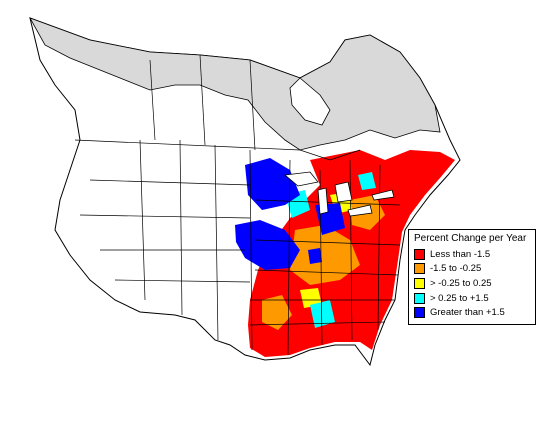 Image resolution: width=547 pixels, height=423 pixels. What do you see at coordinates (460, 254) in the screenshot?
I see `legend-label: Less than -1.5` at bounding box center [460, 254].